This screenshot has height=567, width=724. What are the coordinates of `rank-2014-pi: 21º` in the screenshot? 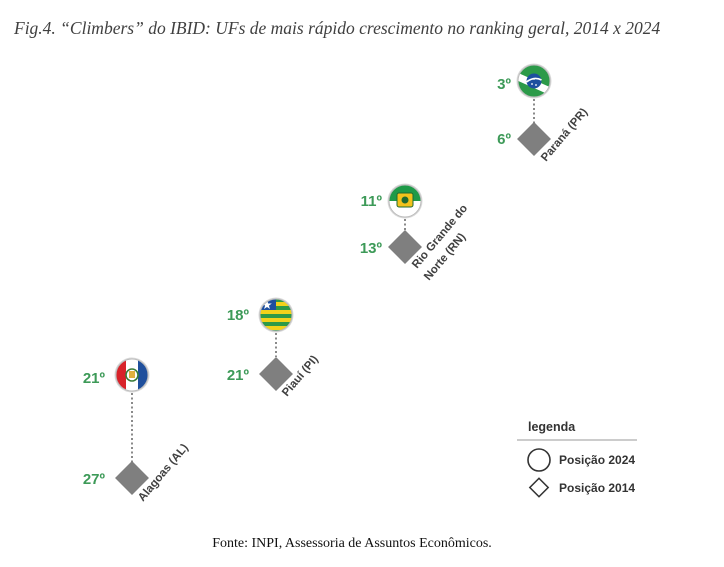 It's located at (238, 375).